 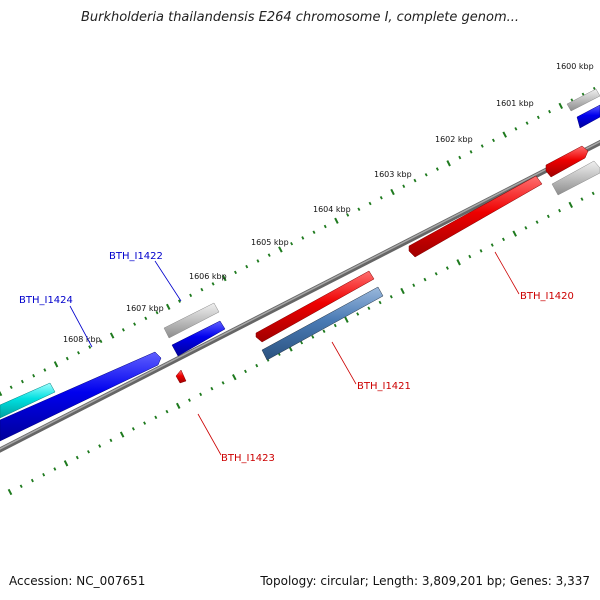 What do you see at coordinates (28, 400) in the screenshot?
I see `gene-cyan-left` at bounding box center [28, 400].